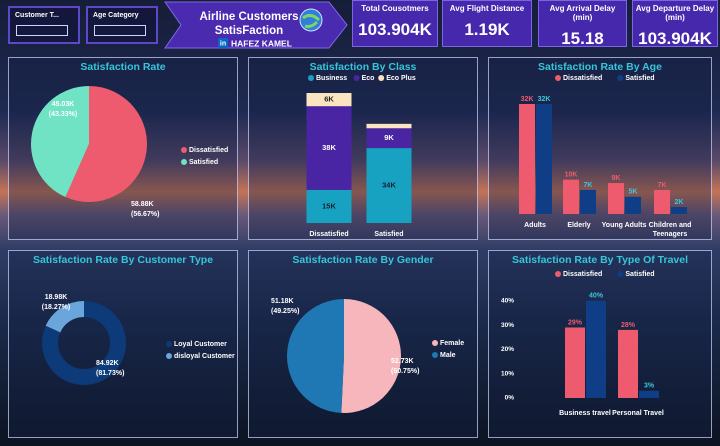 Image resolution: width=720 pixels, height=446 pixels. Describe the element at coordinates (63, 114) in the screenshot. I see `percent-label: (43.33%)` at that location.